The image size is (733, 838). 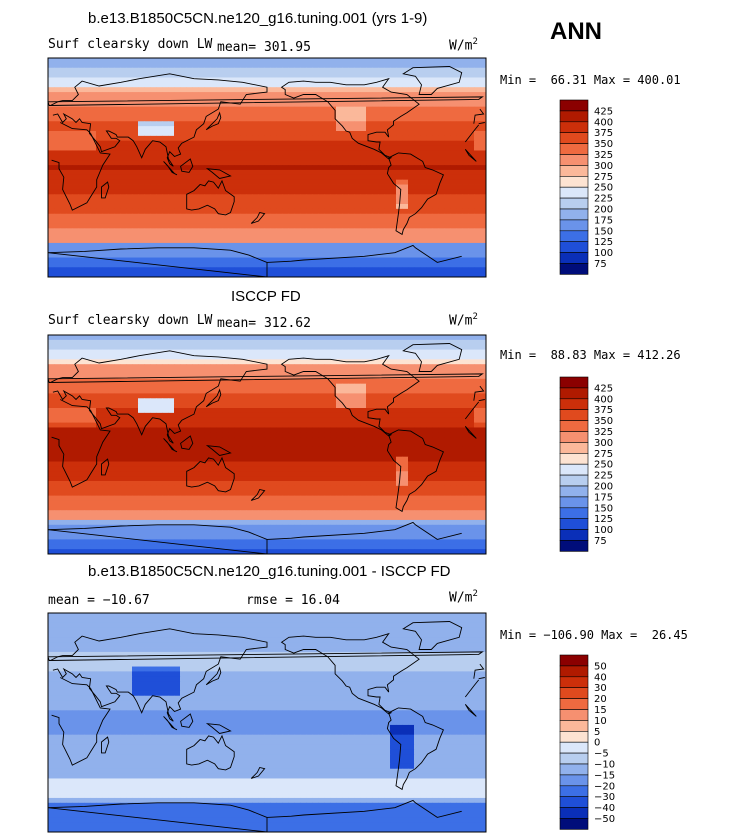 I want to click on coastline, so click(x=254, y=261).